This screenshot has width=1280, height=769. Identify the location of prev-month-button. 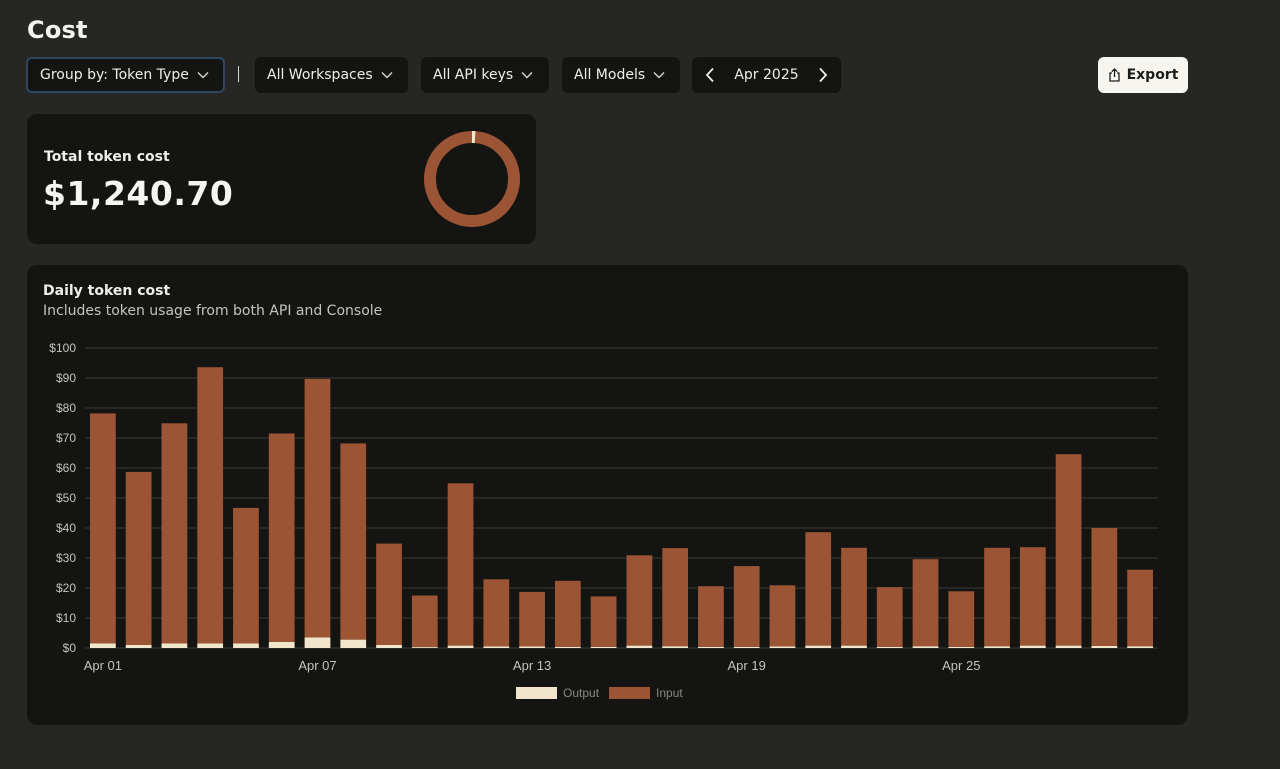
(710, 75).